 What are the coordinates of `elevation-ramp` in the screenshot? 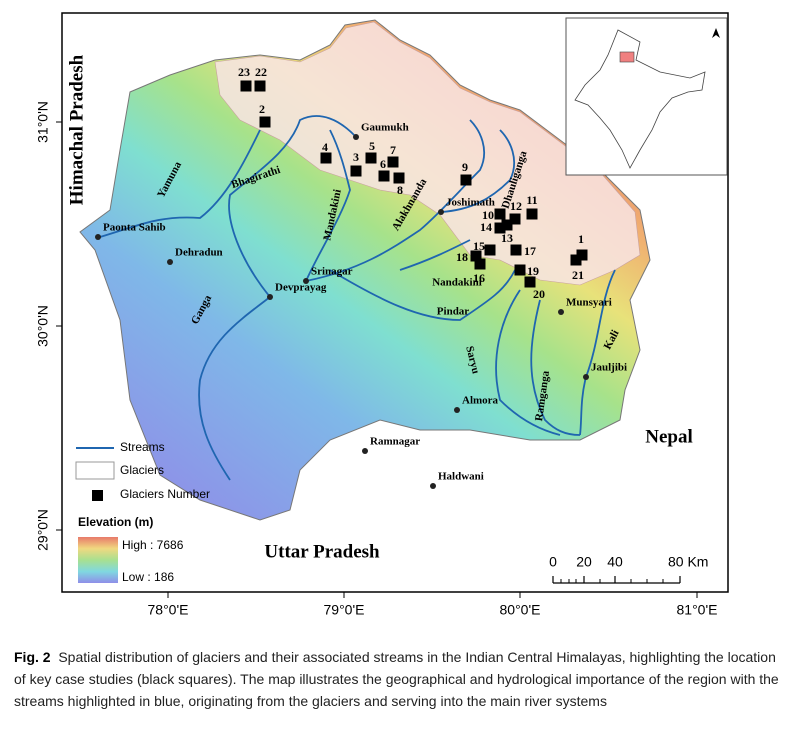 It's located at (98, 560).